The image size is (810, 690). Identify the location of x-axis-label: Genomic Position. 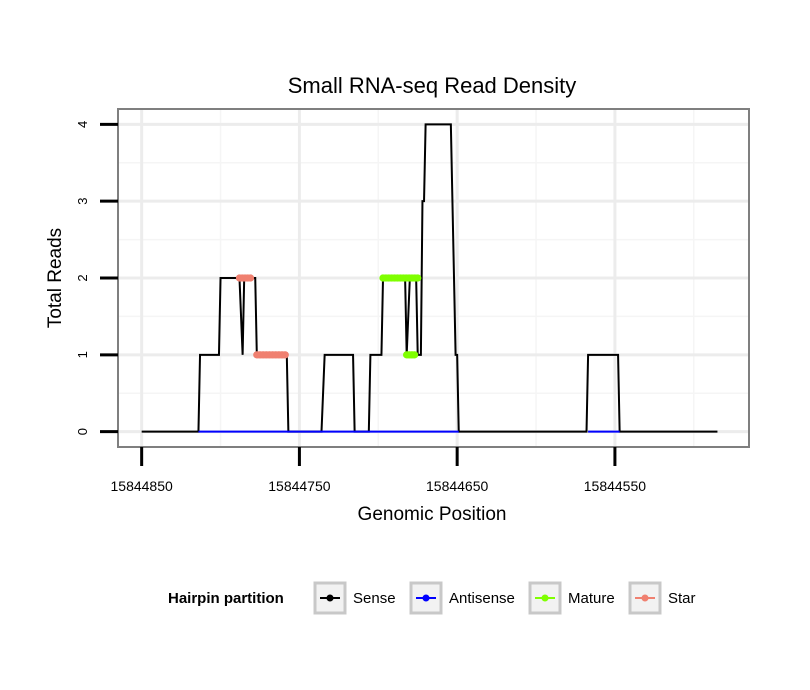
(432, 514).